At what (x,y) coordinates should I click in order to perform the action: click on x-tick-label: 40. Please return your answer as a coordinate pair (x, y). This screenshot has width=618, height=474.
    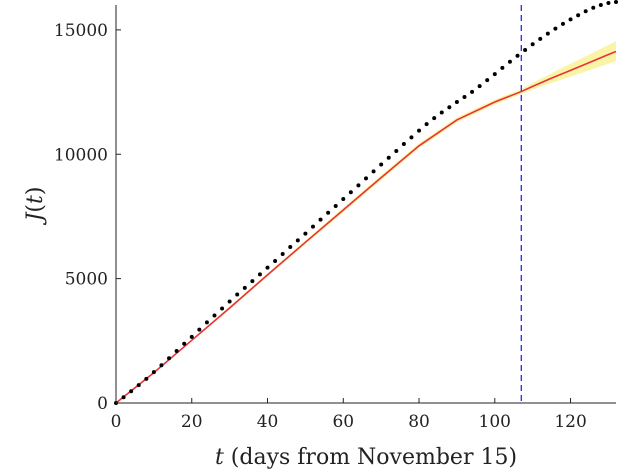
    Looking at the image, I should click on (268, 422).